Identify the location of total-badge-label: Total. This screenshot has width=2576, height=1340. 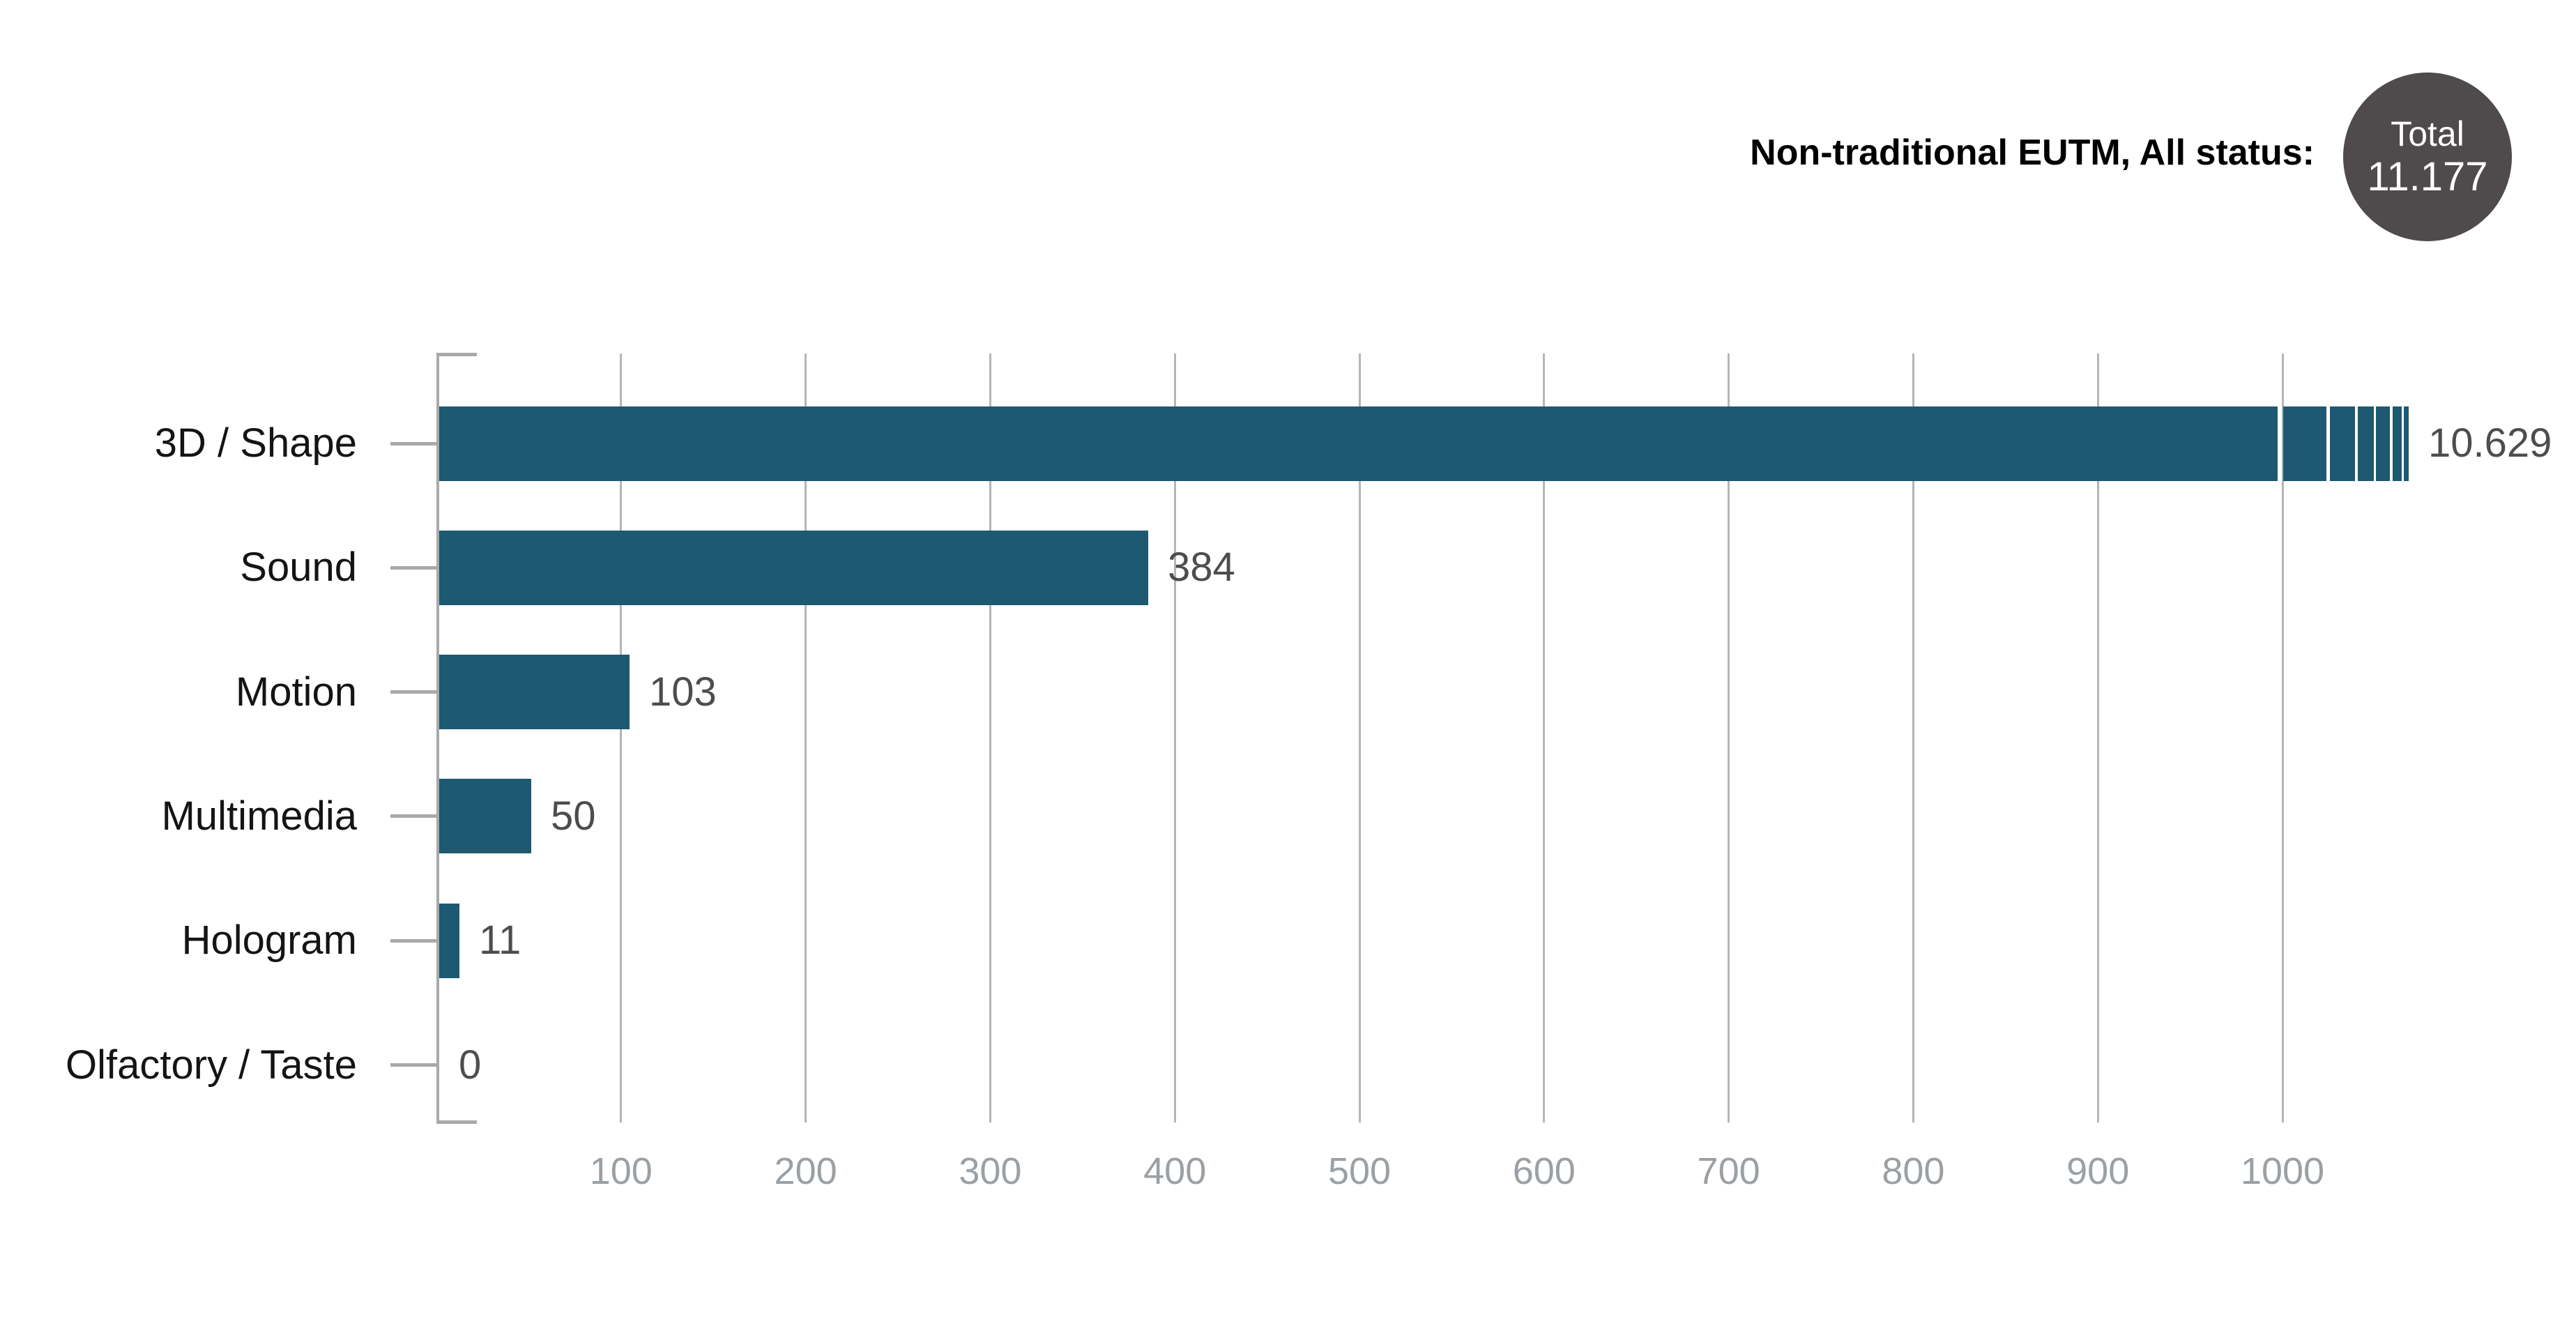
(2427, 133).